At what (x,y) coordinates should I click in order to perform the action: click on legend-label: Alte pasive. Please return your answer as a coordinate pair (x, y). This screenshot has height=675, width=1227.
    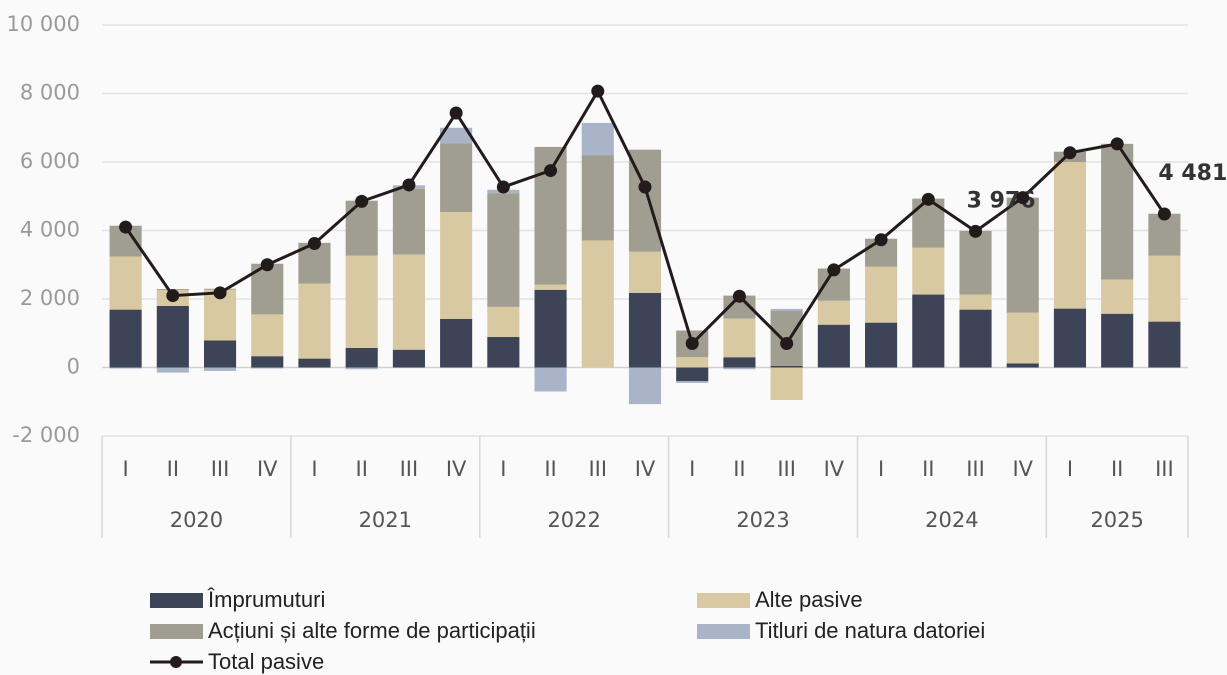
    Looking at the image, I should click on (809, 599).